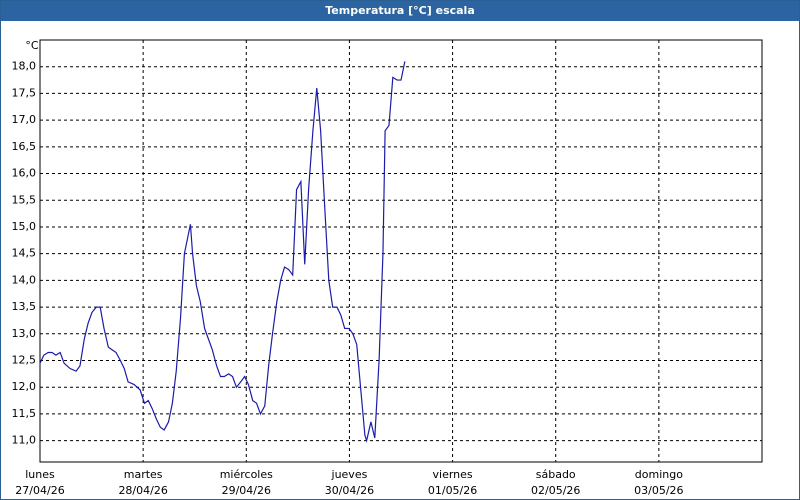  I want to click on y-tick-label: 13,0, so click(24, 333).